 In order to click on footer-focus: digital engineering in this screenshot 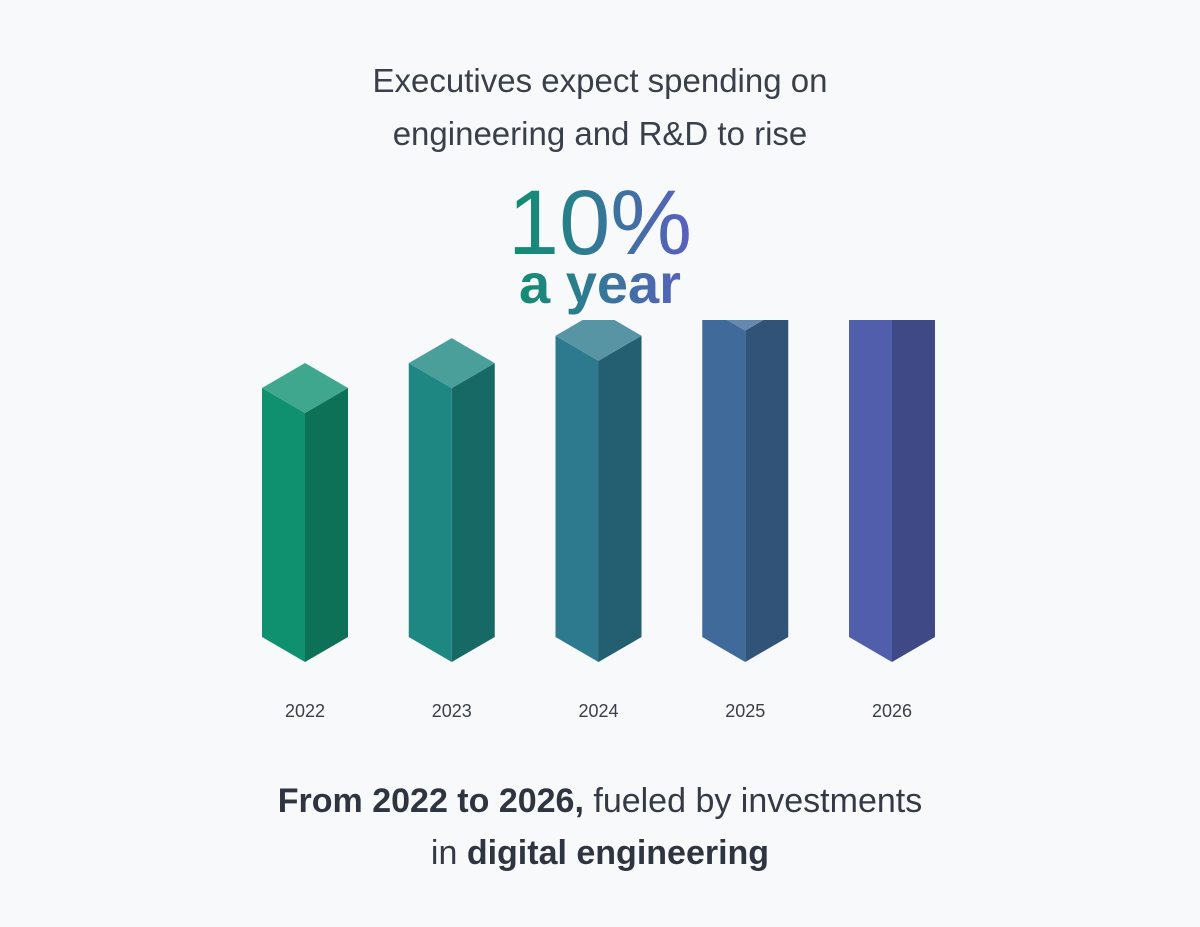, I will do `click(618, 853)`.